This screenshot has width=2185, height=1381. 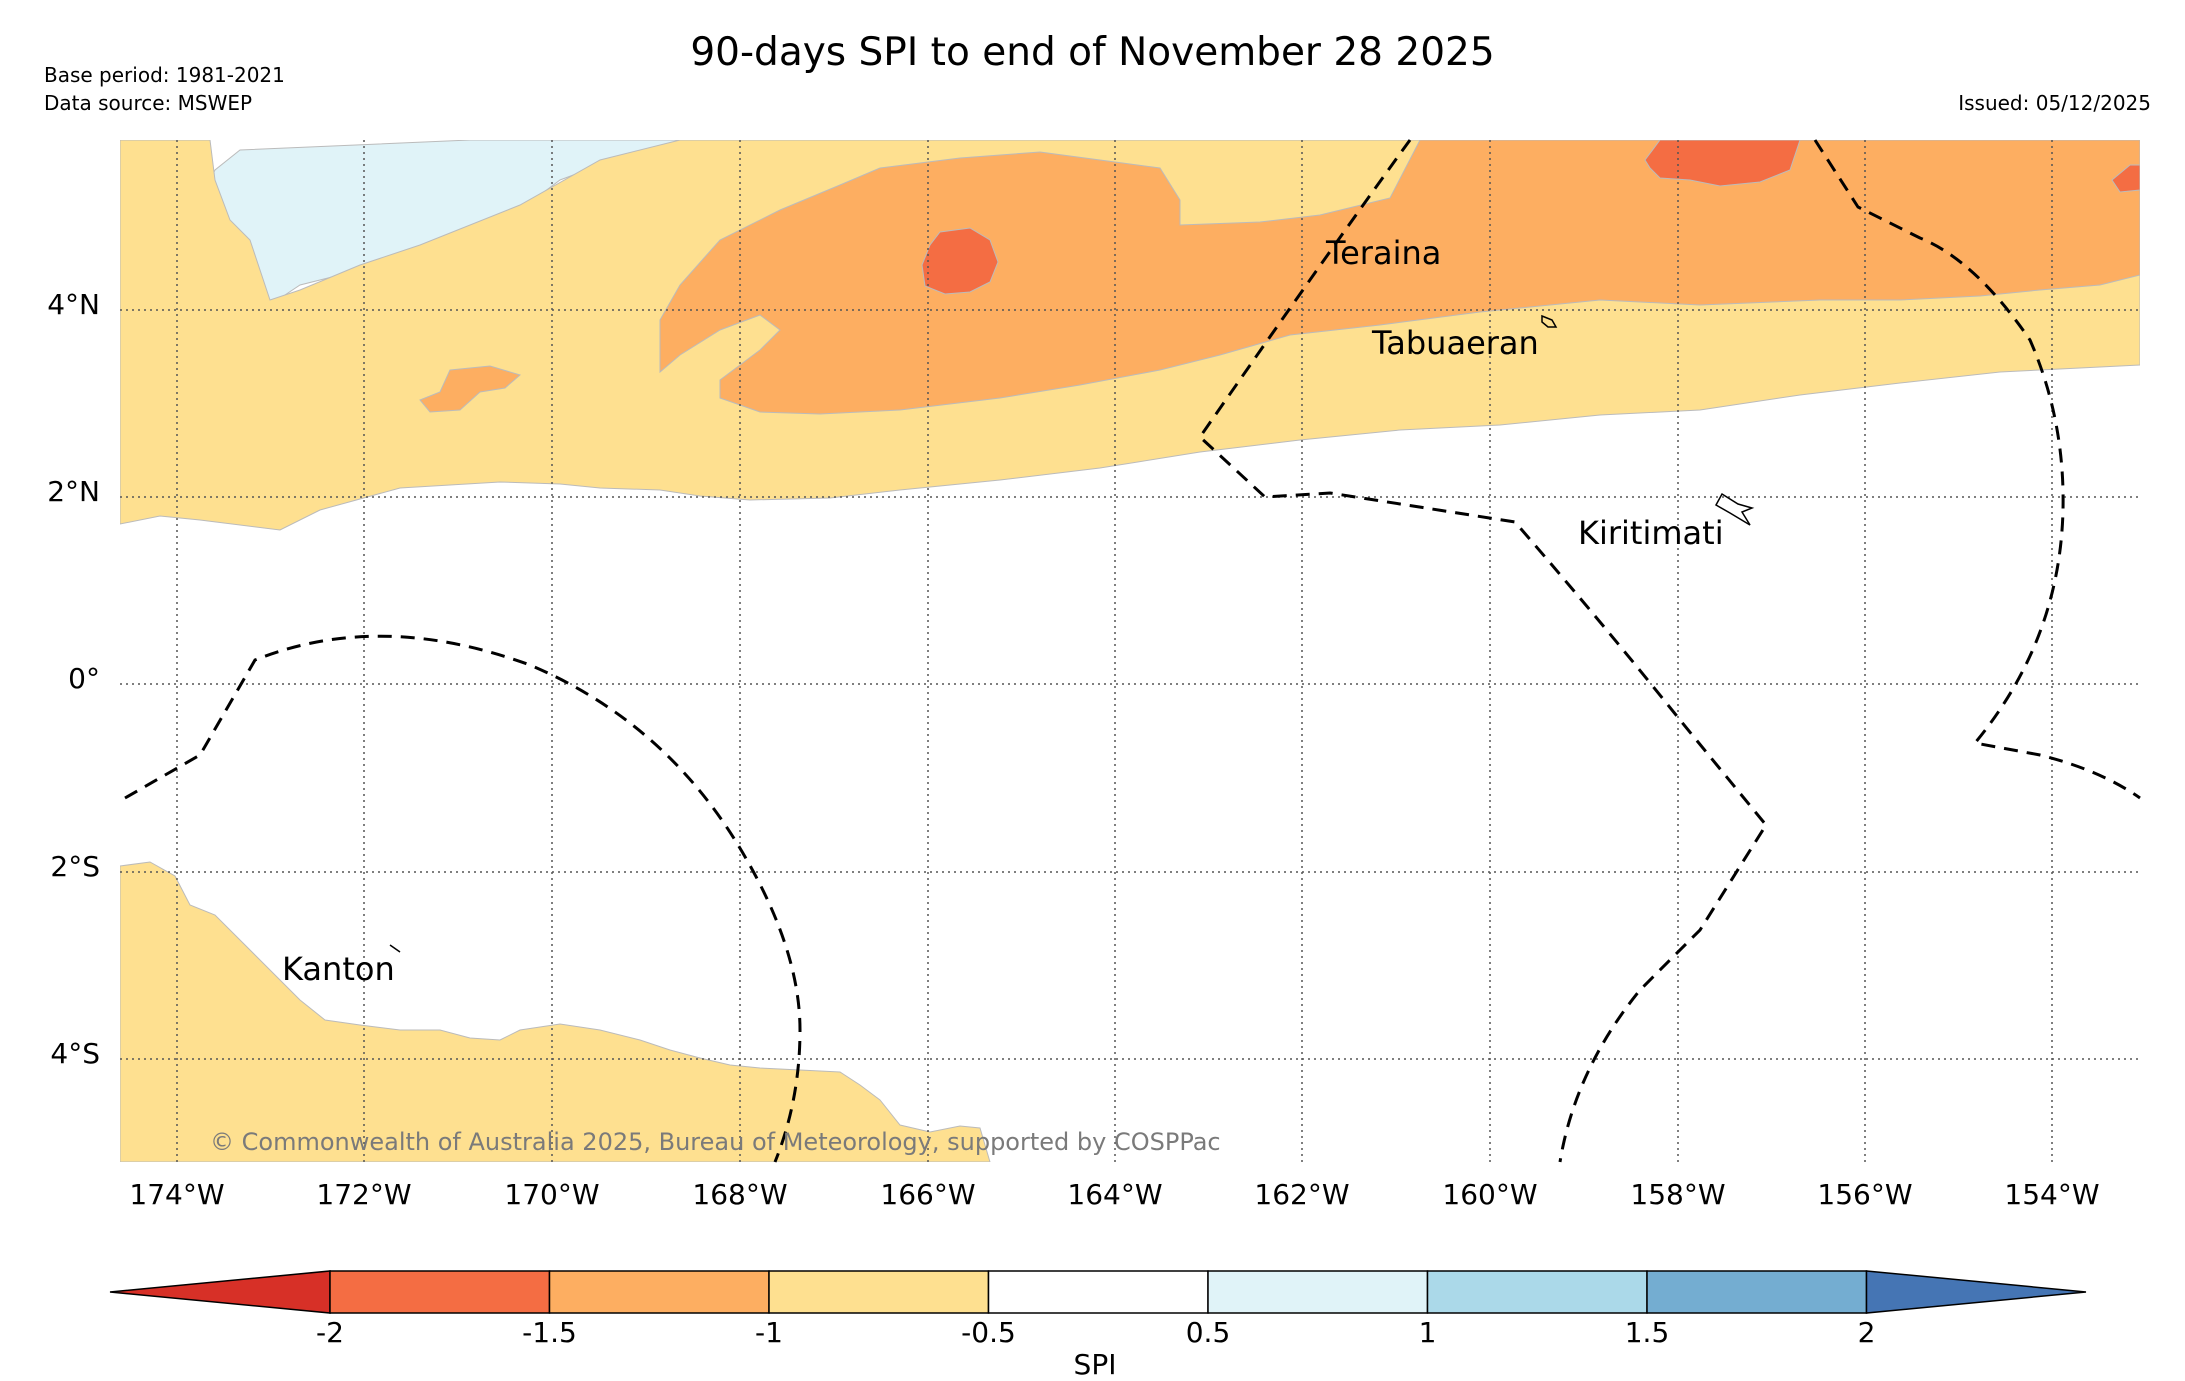 I want to click on eez-boundary-line-east, so click(x=1977, y=469).